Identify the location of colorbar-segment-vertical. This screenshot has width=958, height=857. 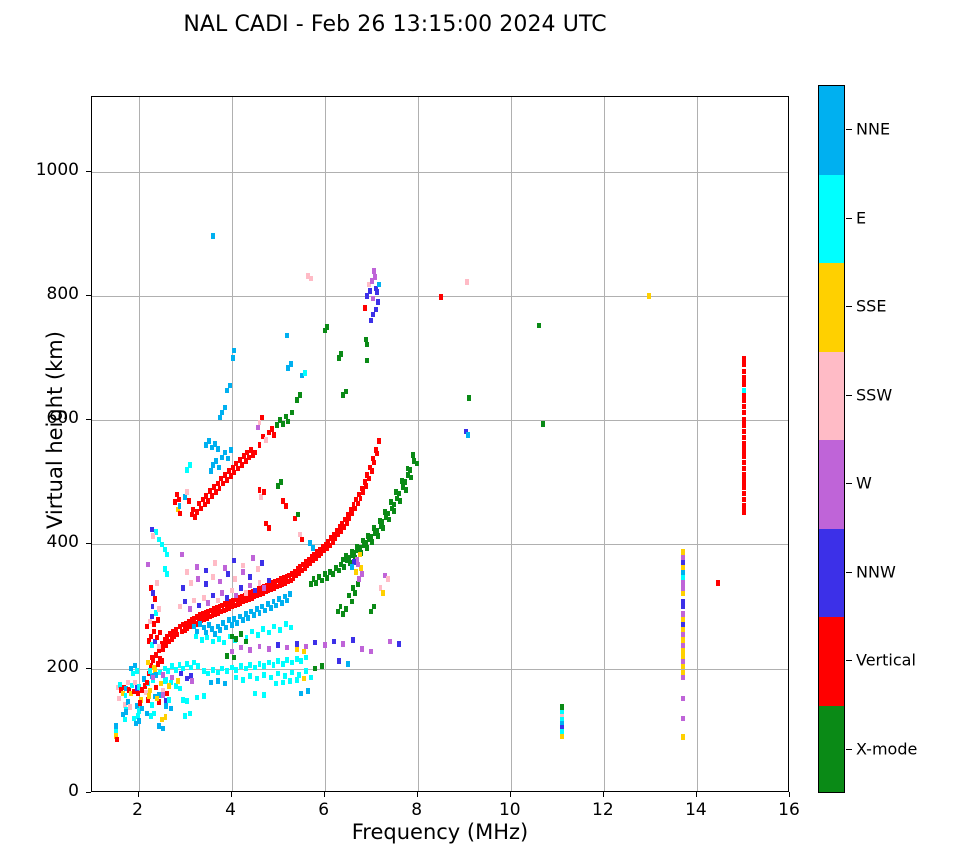
(831, 661).